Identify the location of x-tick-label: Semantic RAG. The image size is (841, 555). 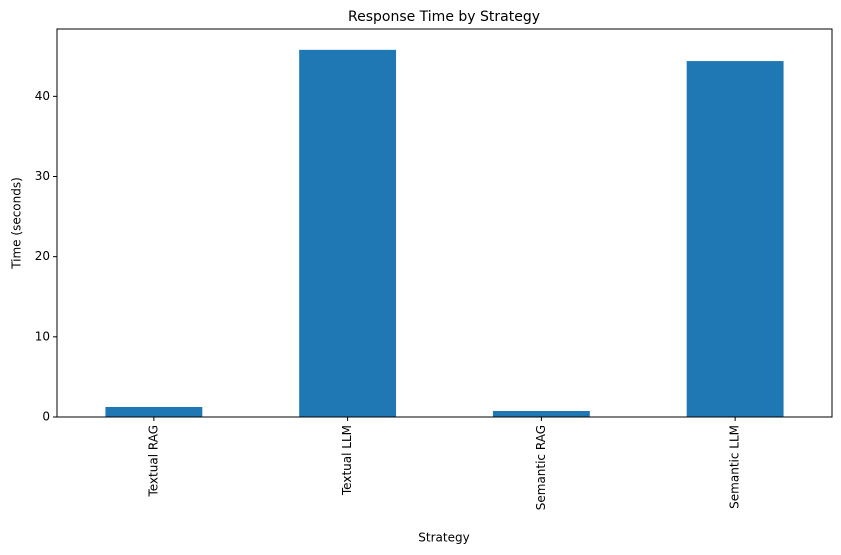
(541, 467).